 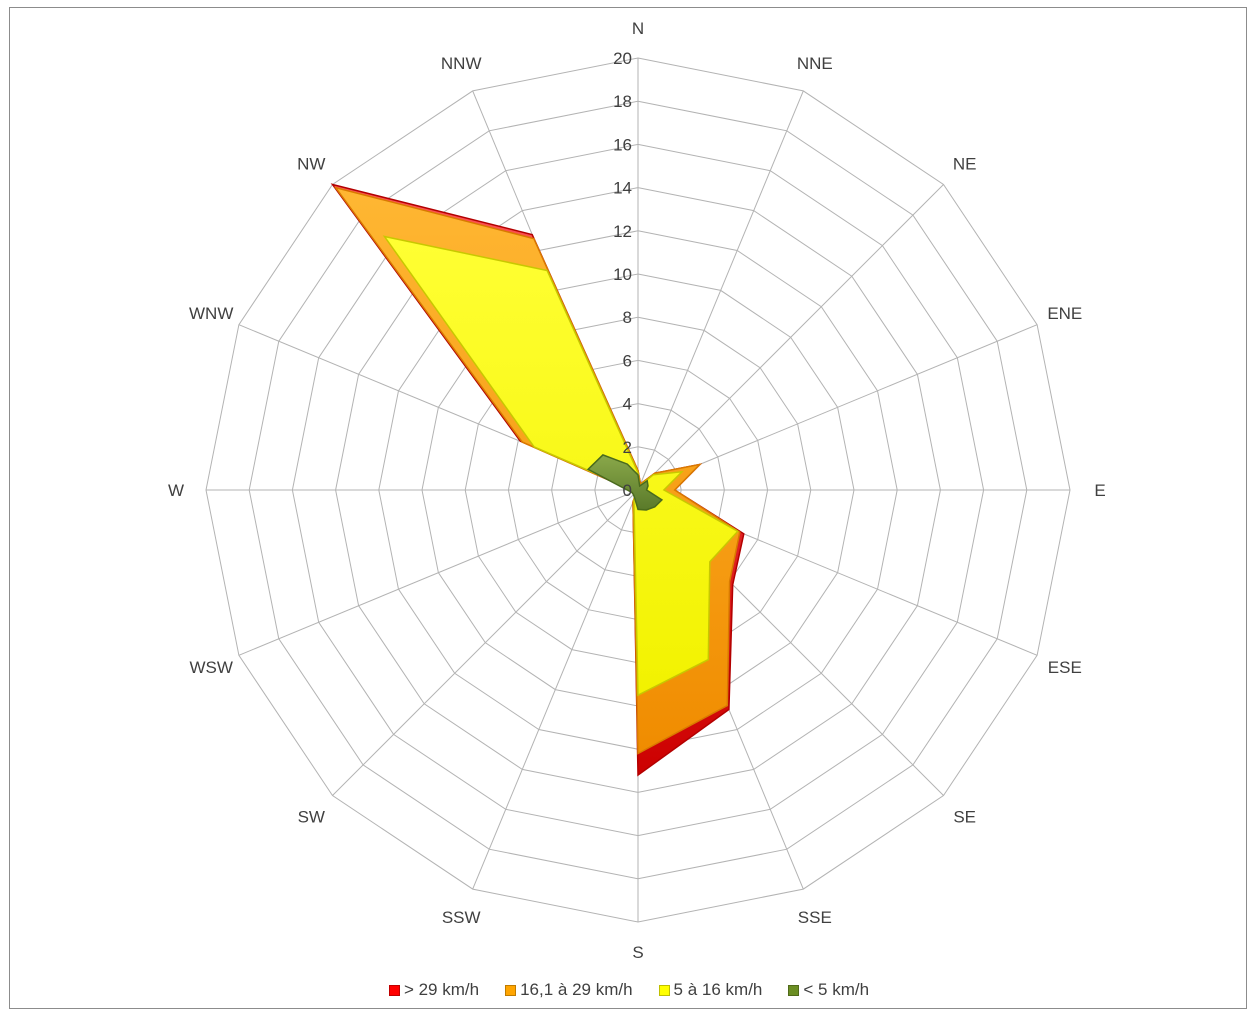 I want to click on direction-label-nne: NNE, so click(x=815, y=63).